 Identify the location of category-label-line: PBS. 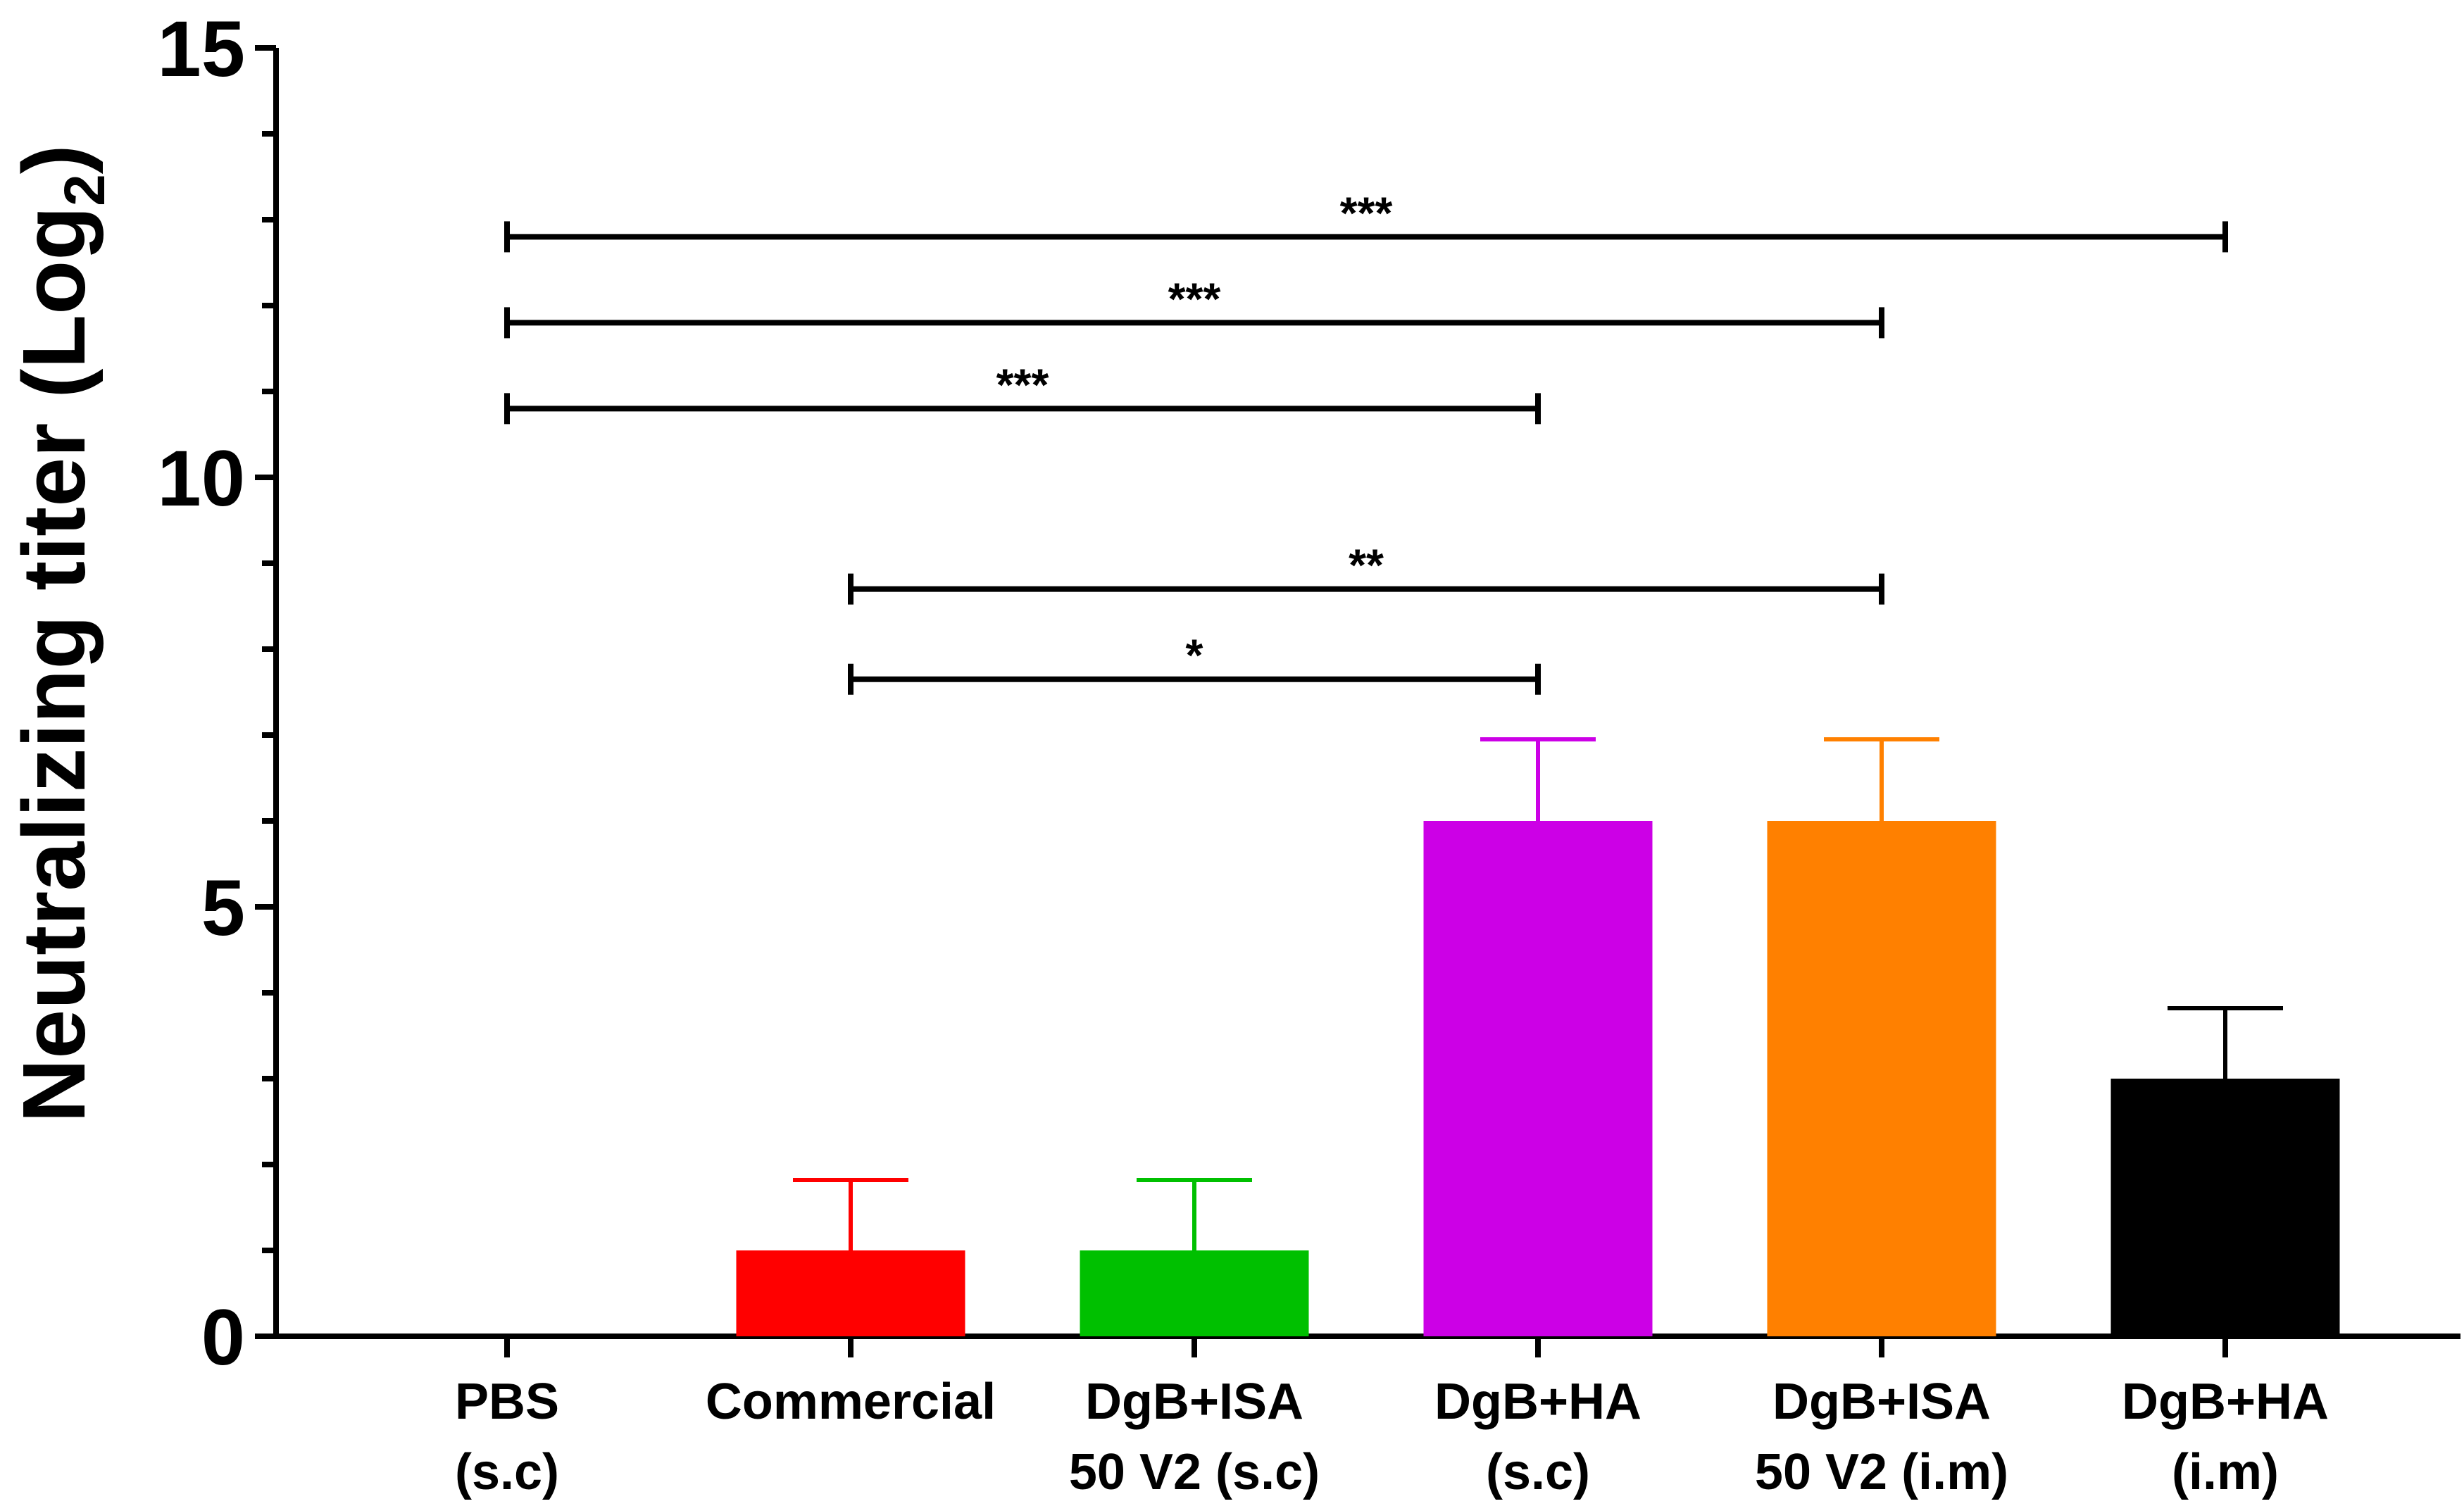
(507, 1402).